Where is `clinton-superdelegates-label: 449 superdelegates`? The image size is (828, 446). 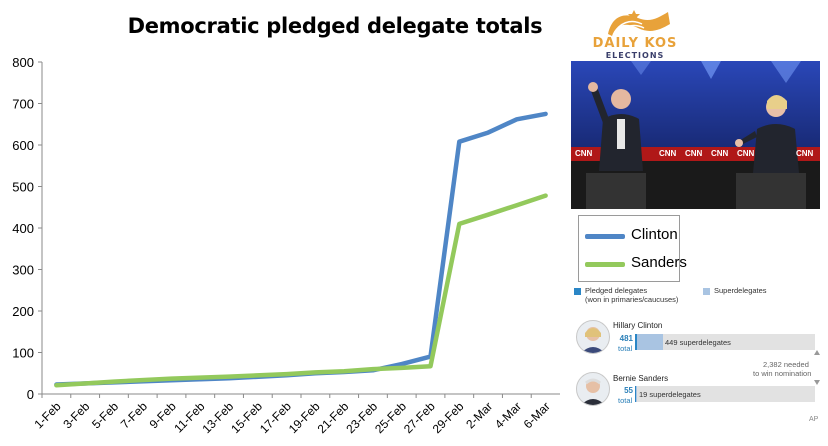
clinton-superdelegates-label: 449 superdelegates is located at coordinates (698, 342).